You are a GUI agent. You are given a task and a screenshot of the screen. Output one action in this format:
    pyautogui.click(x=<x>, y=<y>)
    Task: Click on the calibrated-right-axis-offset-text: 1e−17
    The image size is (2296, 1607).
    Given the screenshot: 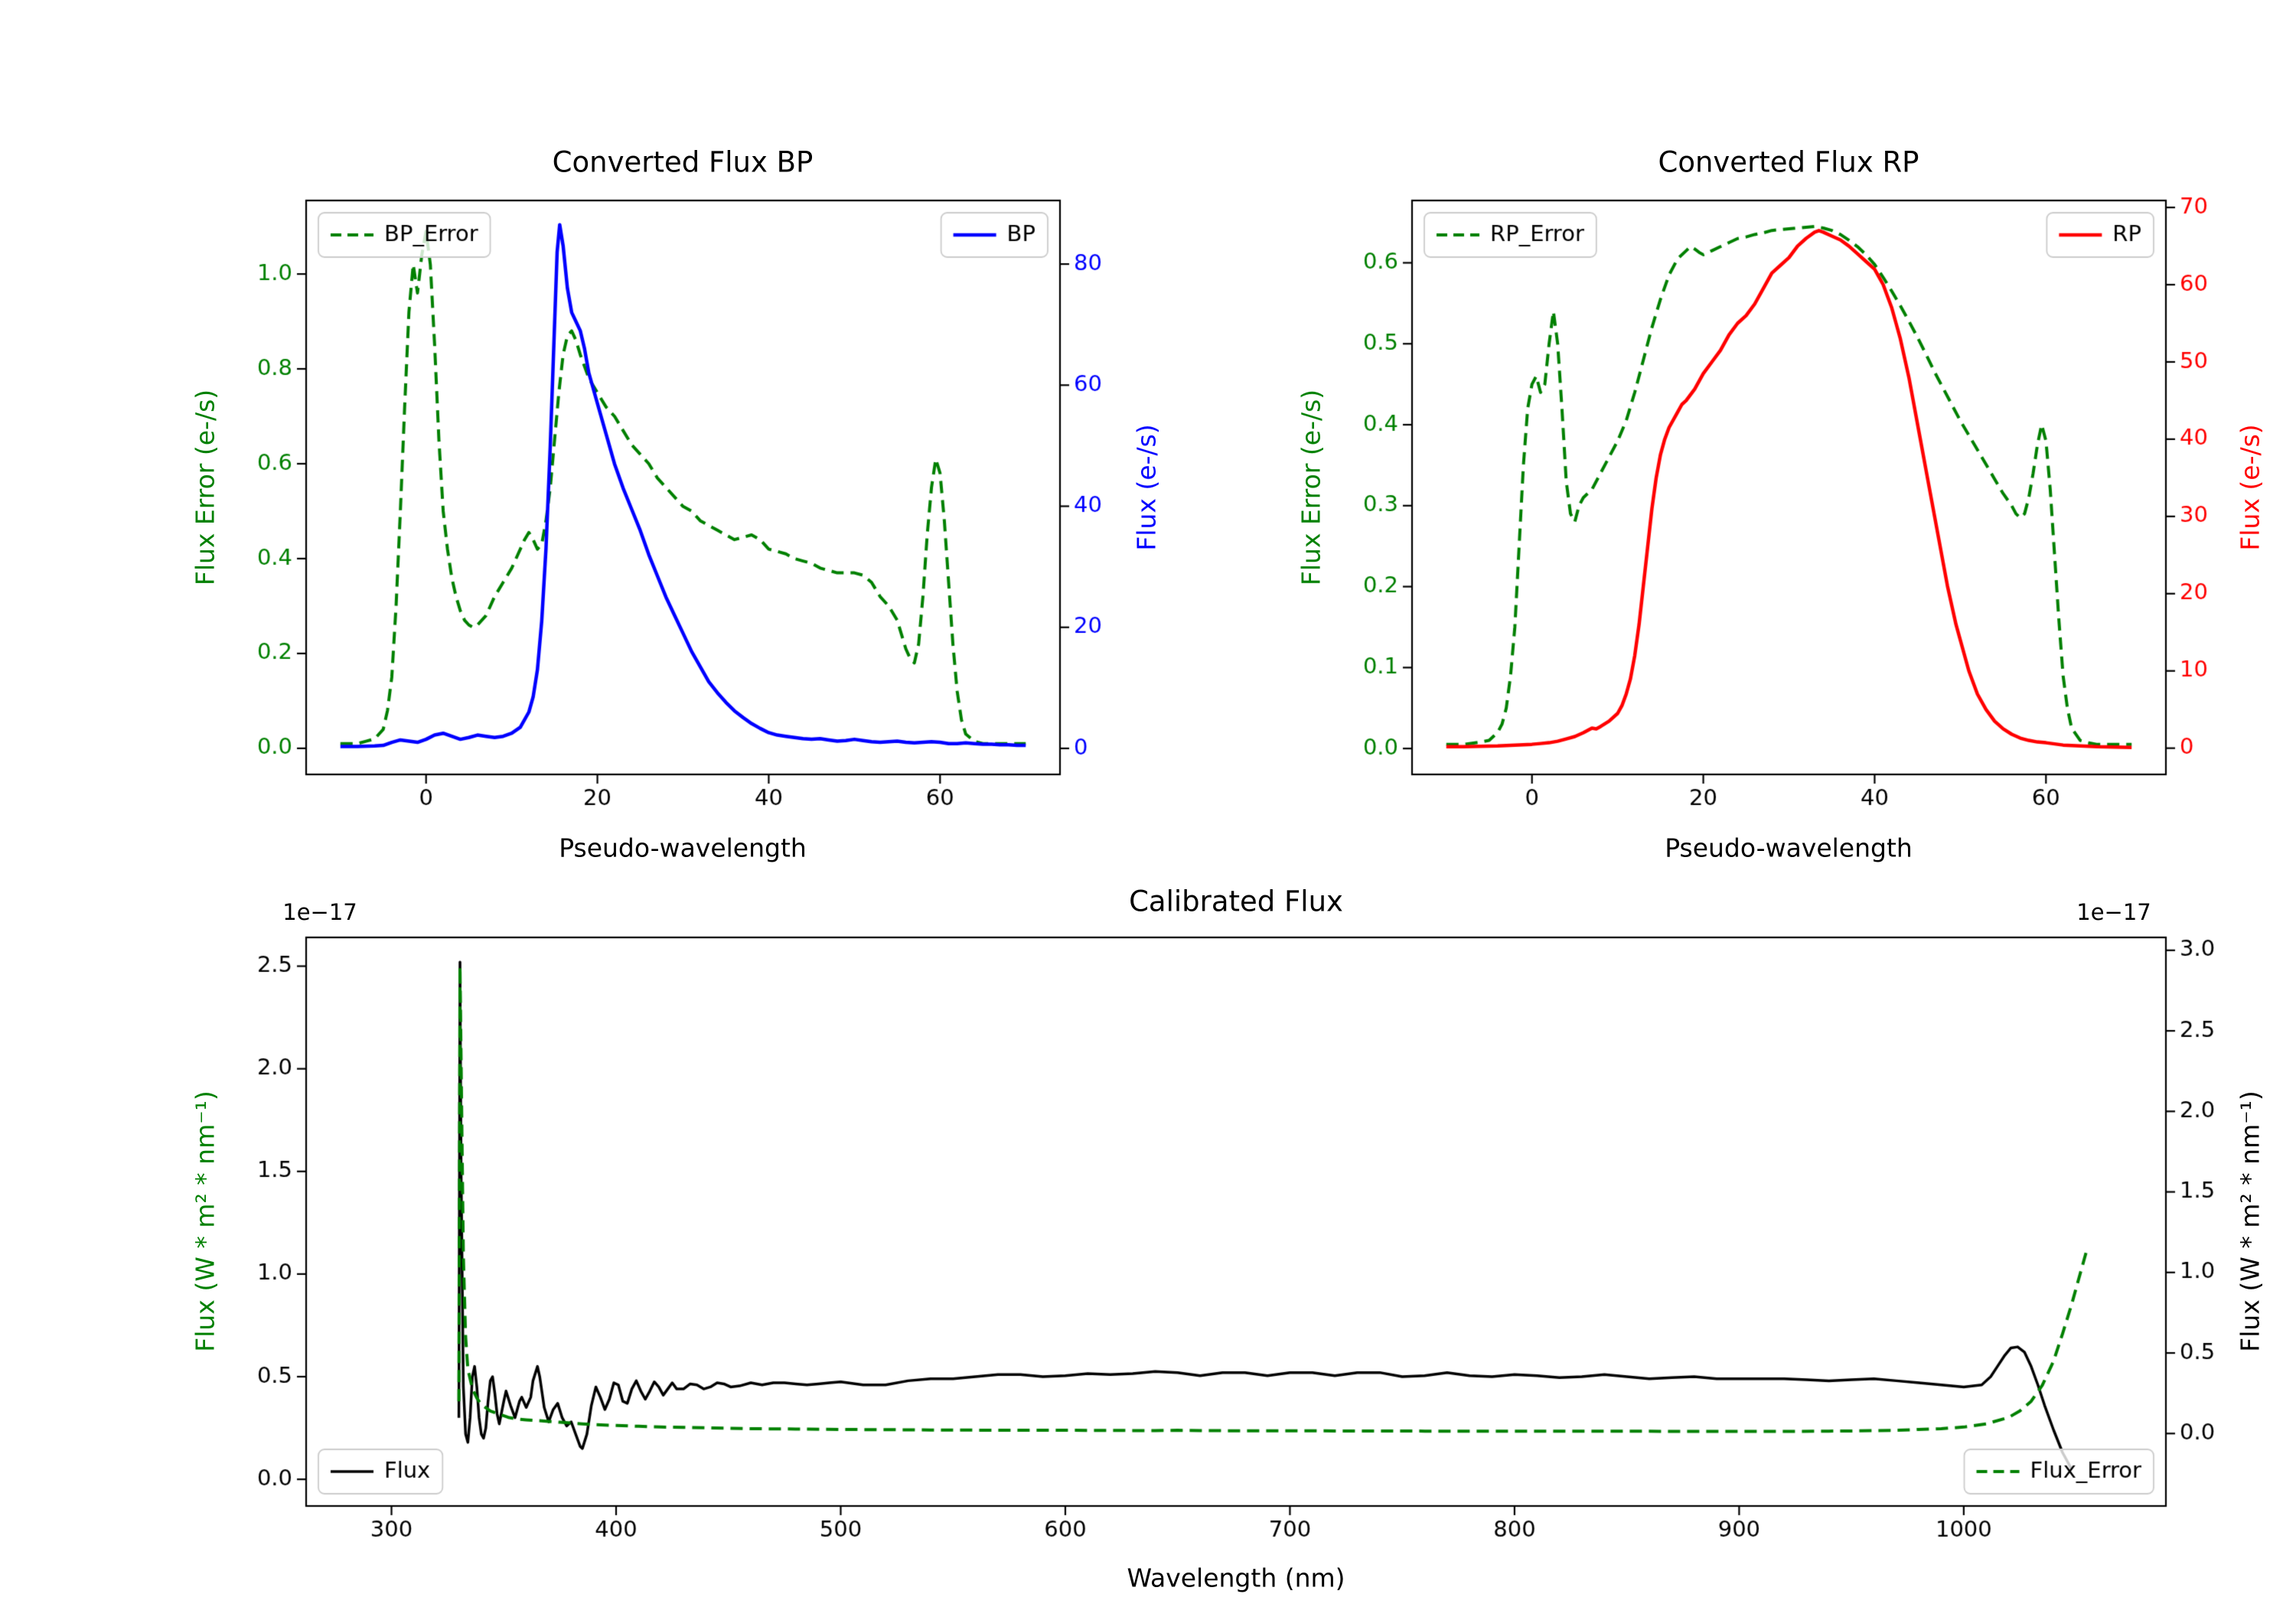 What is the action you would take?
    pyautogui.click(x=2113, y=912)
    